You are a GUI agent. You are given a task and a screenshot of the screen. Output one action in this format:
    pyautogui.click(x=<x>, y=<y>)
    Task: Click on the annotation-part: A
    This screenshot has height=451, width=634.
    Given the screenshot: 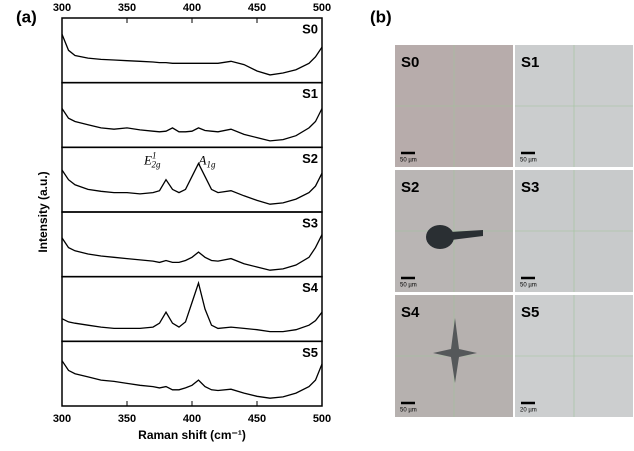 What is the action you would take?
    pyautogui.click(x=202, y=159)
    